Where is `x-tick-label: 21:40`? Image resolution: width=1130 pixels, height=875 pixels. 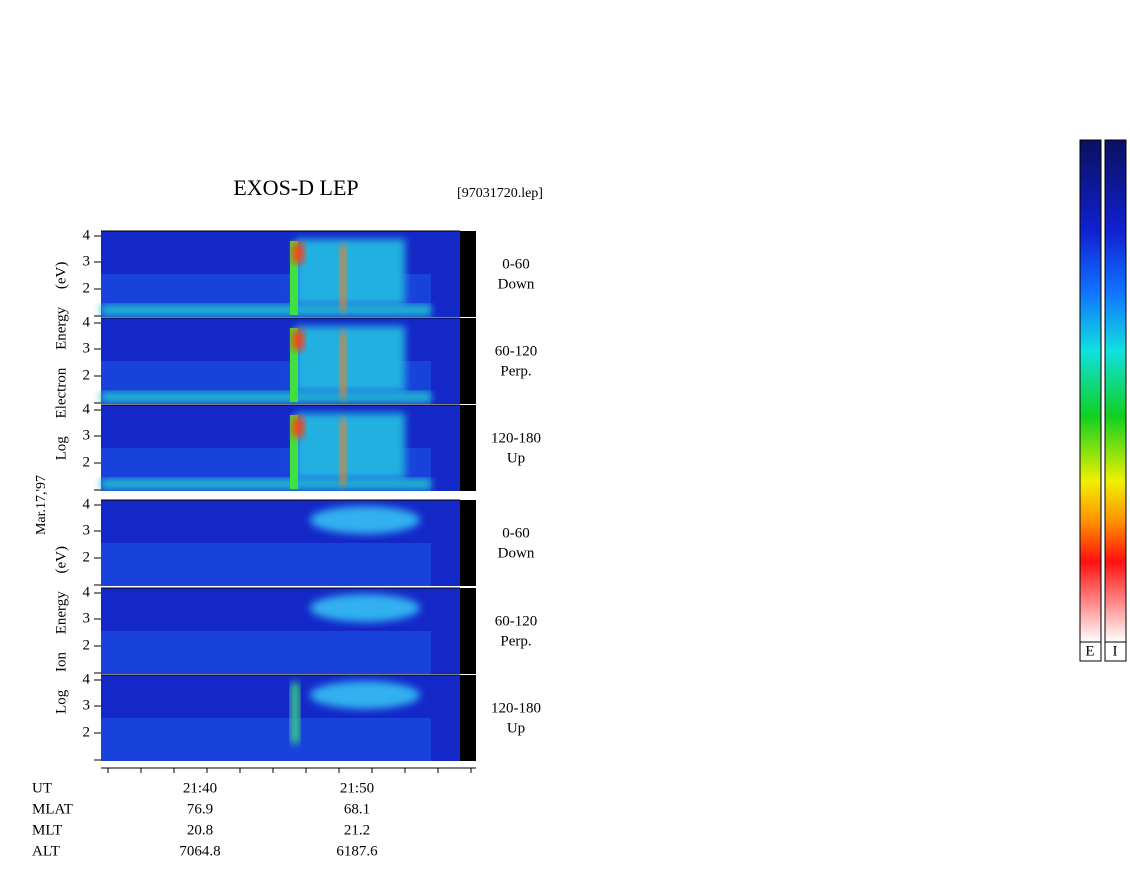 x-tick-label: 21:40 is located at coordinates (200, 788).